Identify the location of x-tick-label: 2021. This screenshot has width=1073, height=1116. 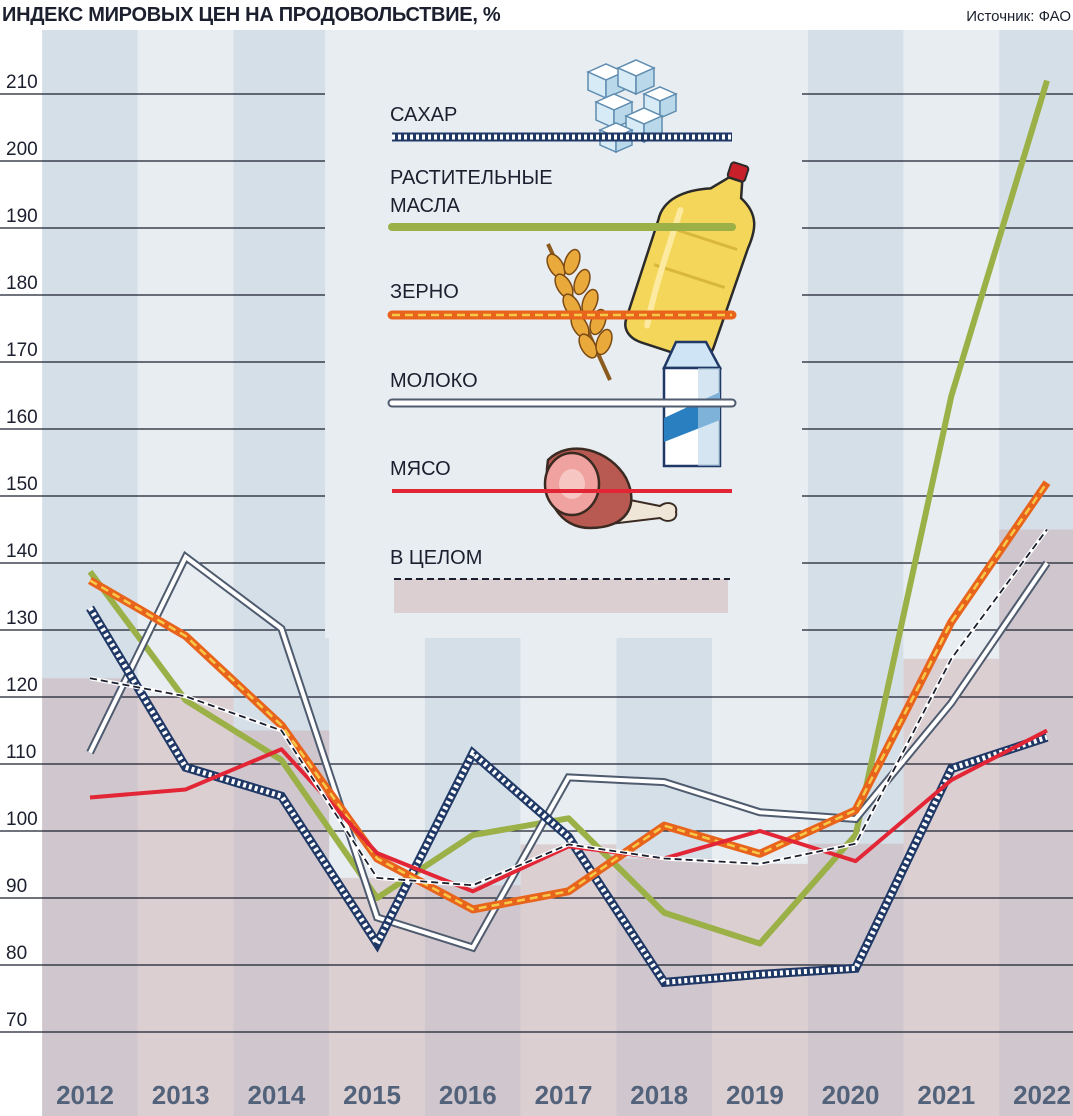
(946, 1095).